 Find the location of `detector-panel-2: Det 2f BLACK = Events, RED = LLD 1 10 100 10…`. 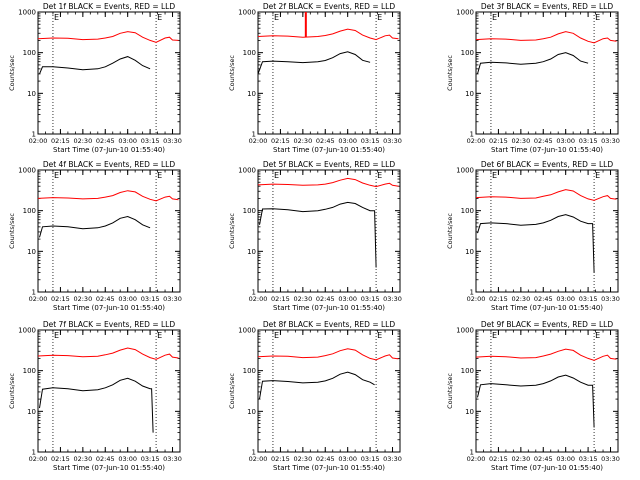

detector-panel-2: Det 2f BLACK = Events, RED = LLD 1 10 100 10… is located at coordinates (315, 78).